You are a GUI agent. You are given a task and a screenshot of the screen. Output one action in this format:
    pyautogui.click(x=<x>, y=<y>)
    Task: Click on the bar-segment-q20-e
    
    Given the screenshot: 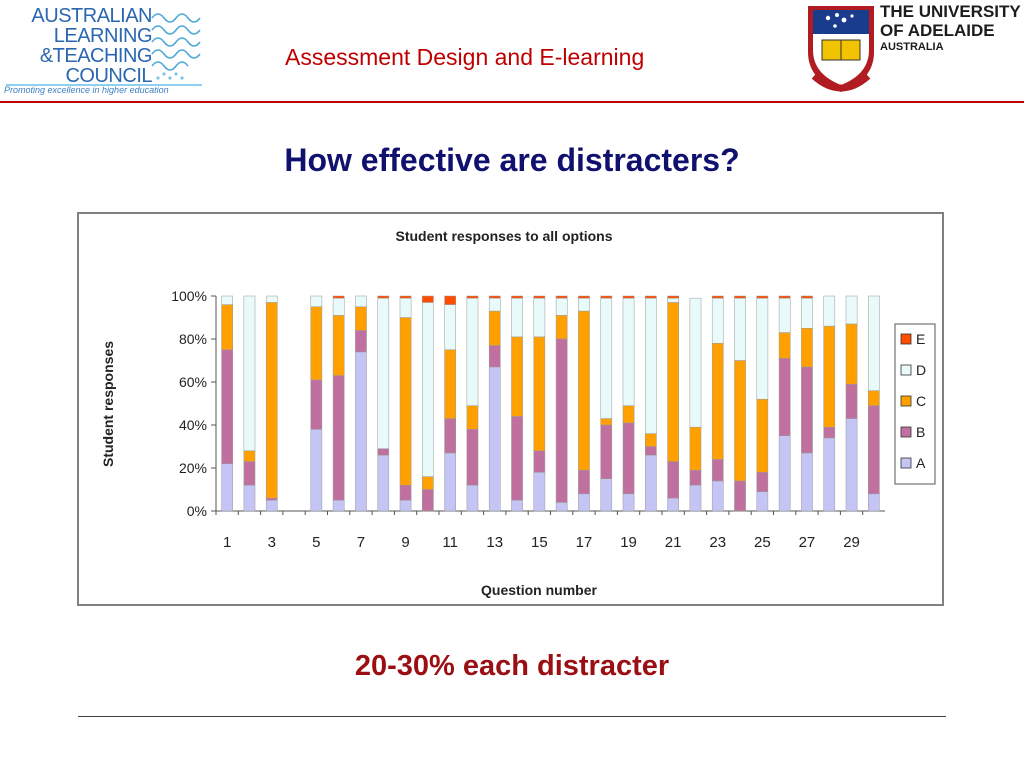 What is the action you would take?
    pyautogui.click(x=651, y=297)
    